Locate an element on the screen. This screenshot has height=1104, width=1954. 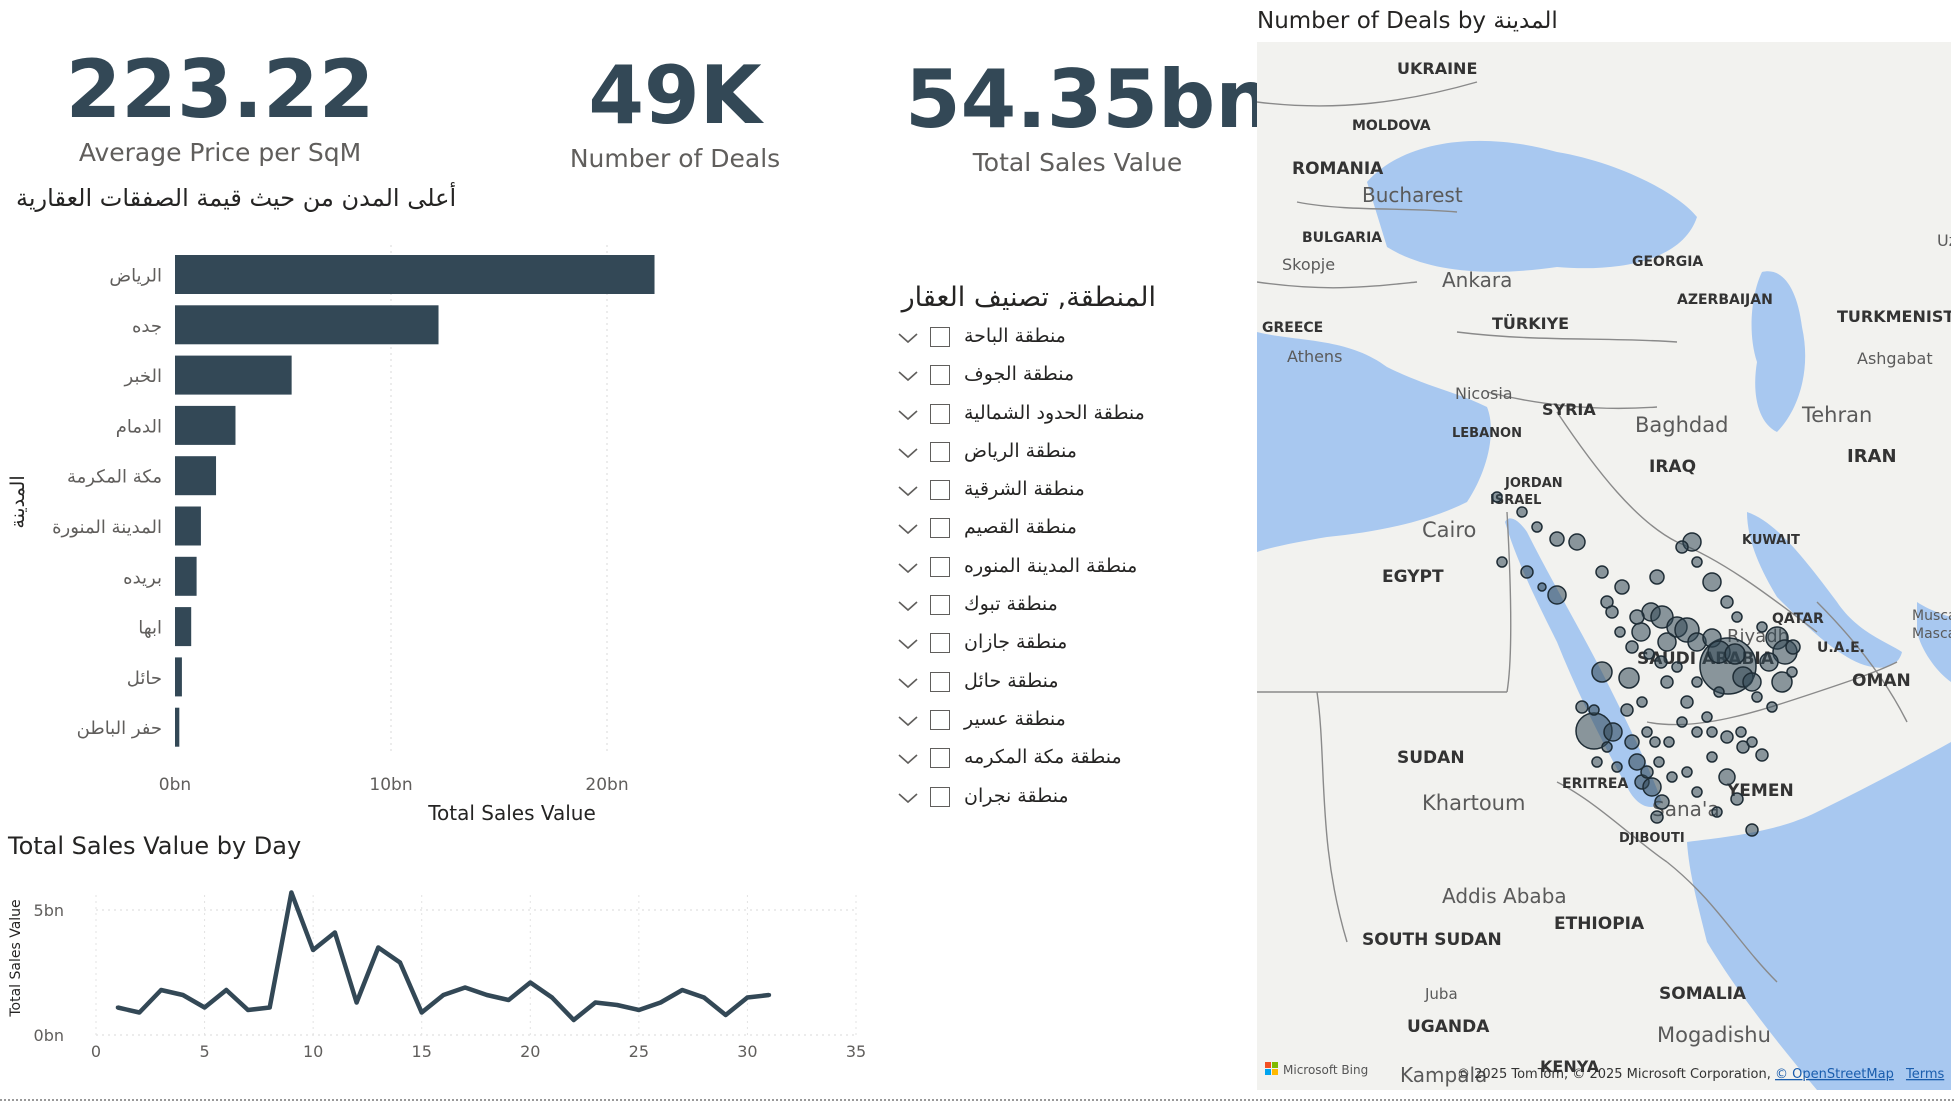
slicer-item: منطقة نجران is located at coordinates (1046, 802).